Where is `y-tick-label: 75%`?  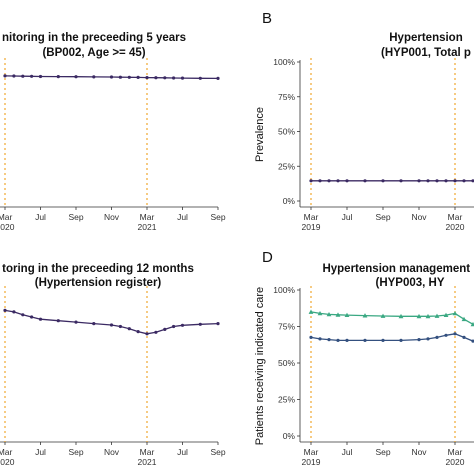
y-tick-label: 75% is located at coordinates (286, 97).